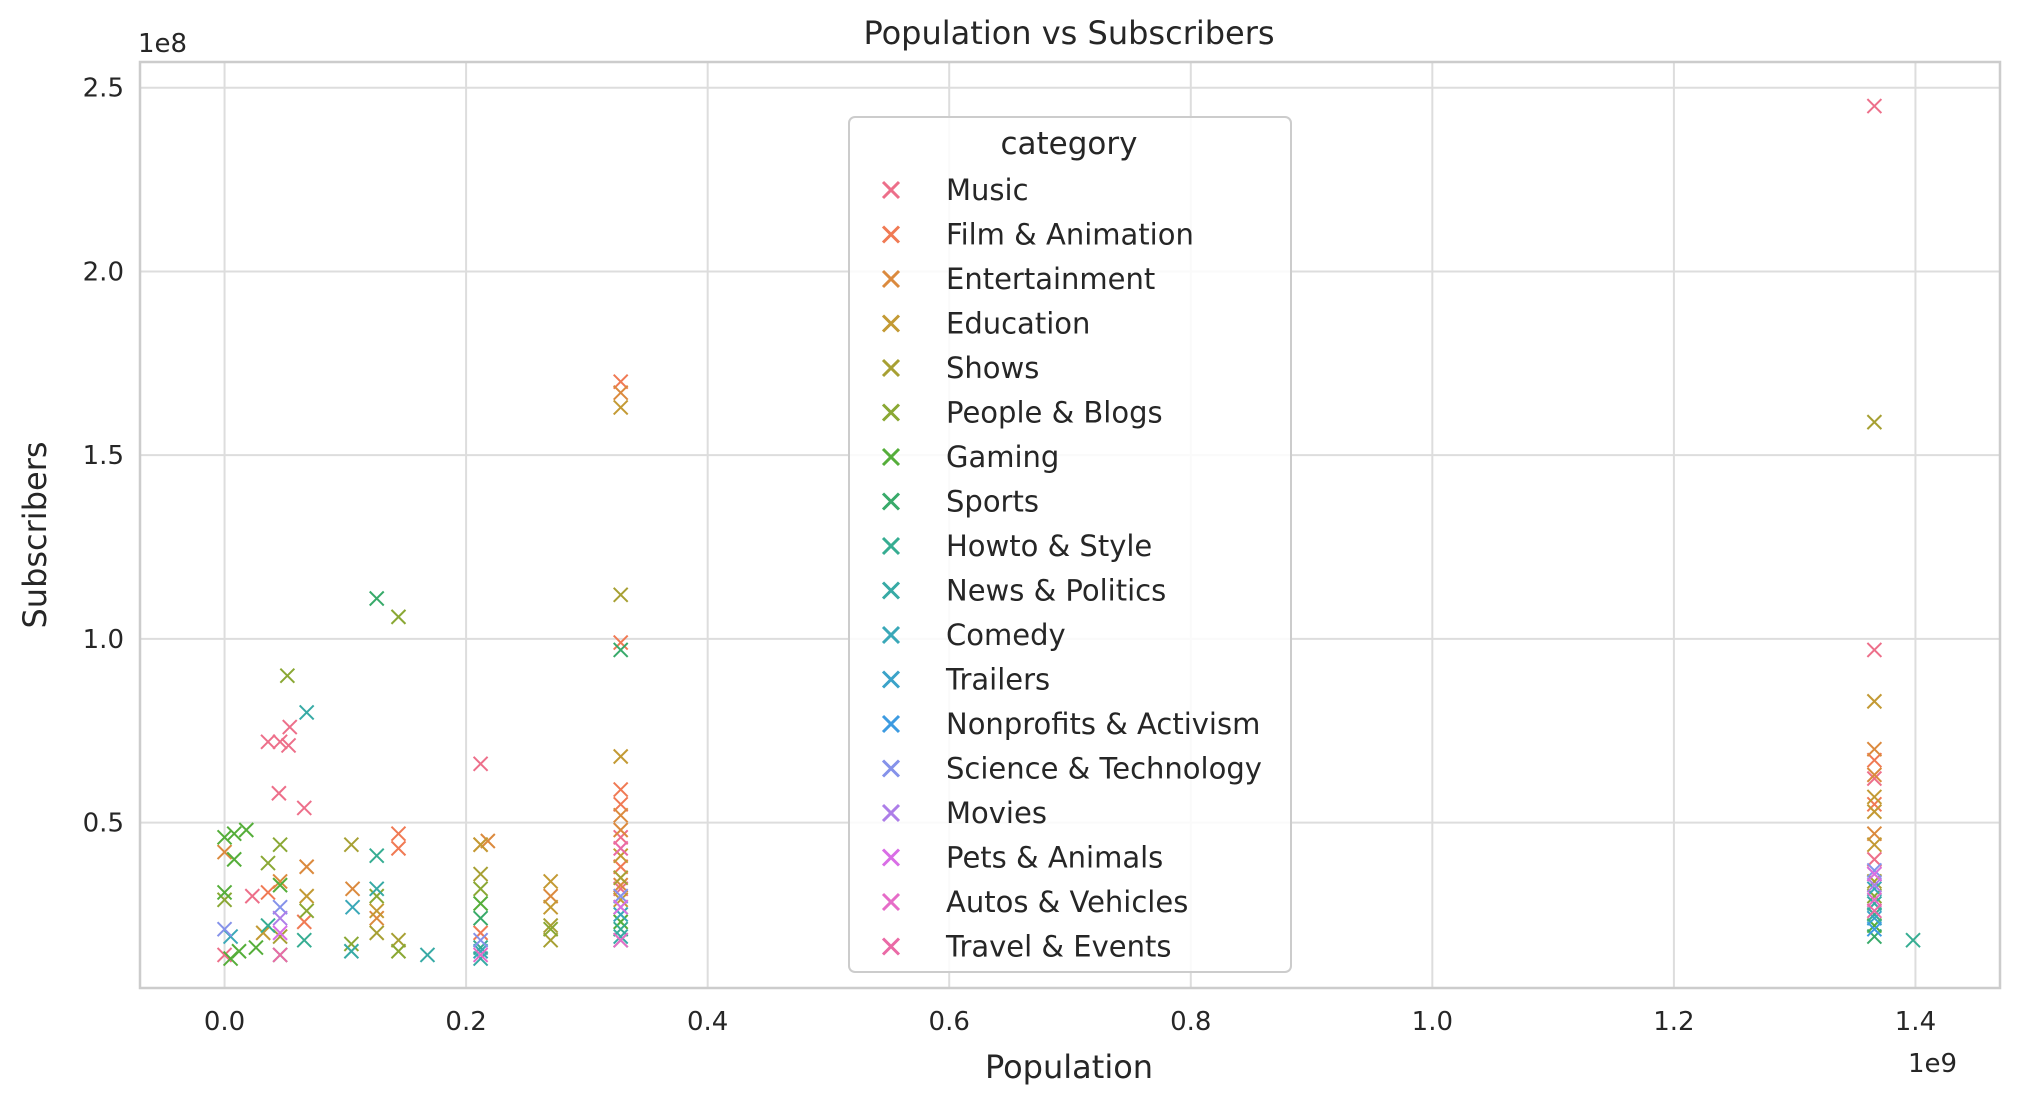 Image resolution: width=2018 pixels, height=1106 pixels. Describe the element at coordinates (949, 1022) in the screenshot. I see `x-tick-label: 0.6` at that location.